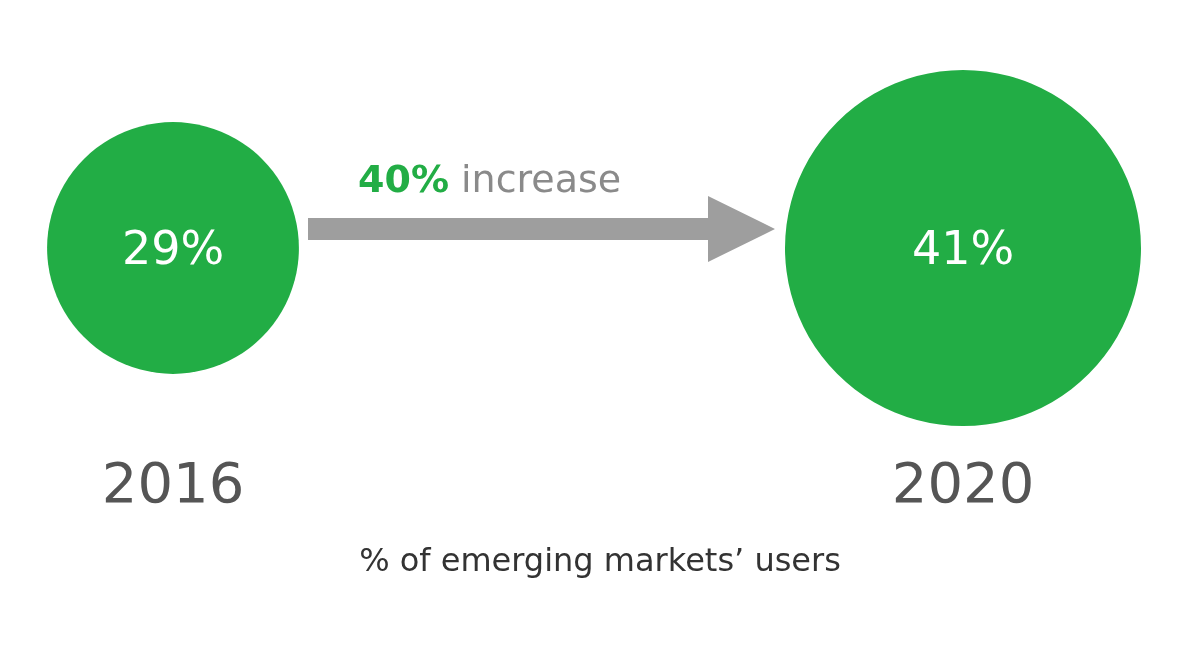  I want to click on text: % of emerging markets’ users, so click(600, 560).